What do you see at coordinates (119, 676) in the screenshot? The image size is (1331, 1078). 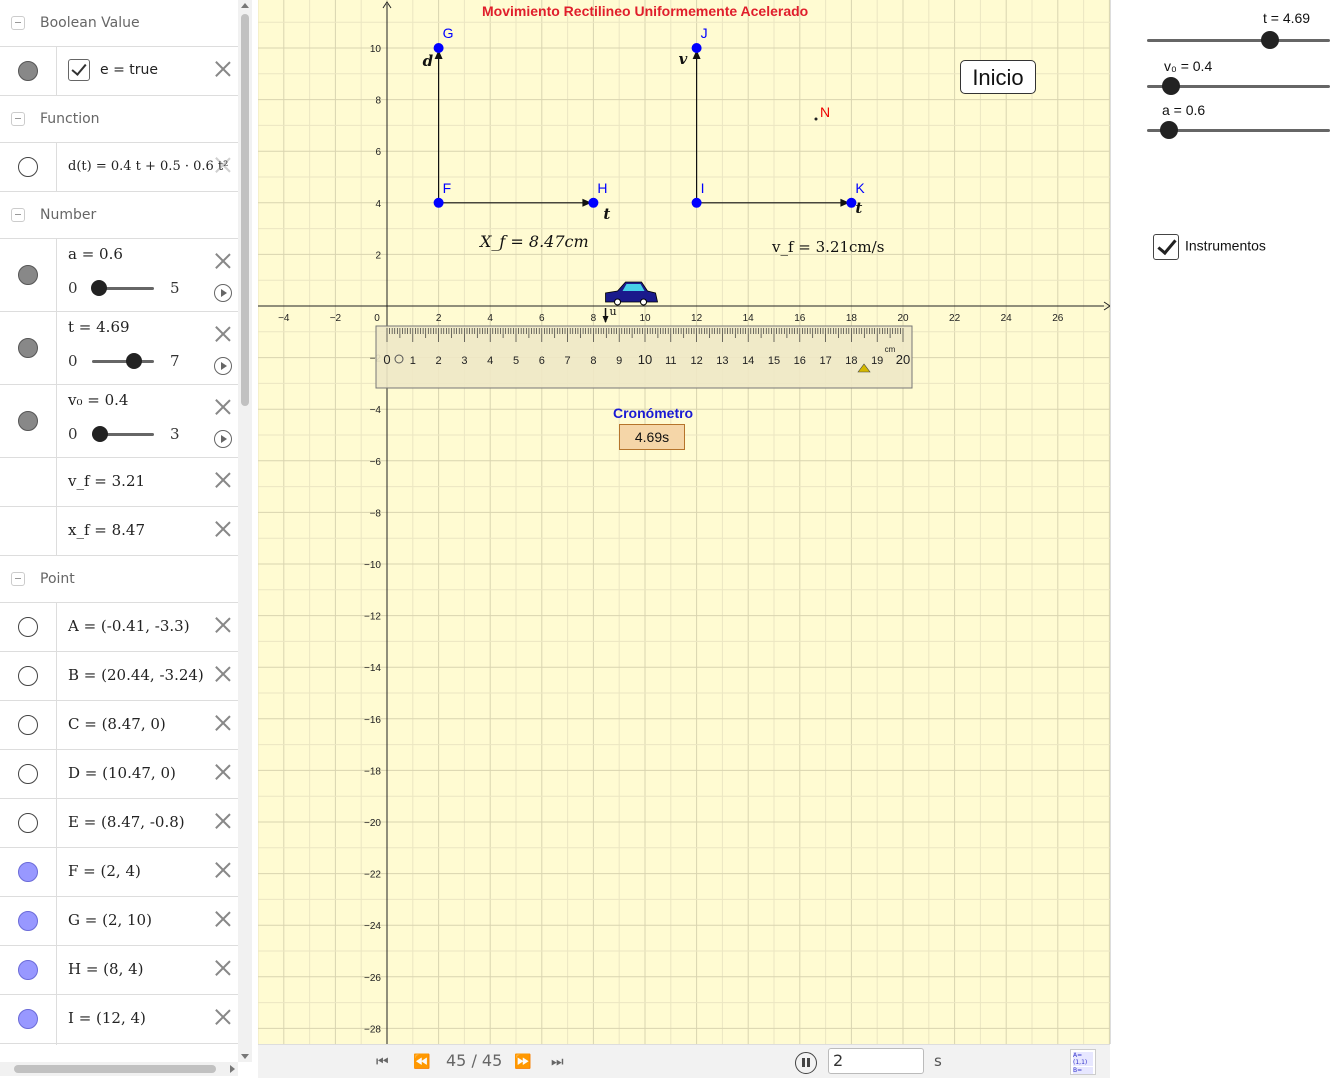 I see `point-row: B = (20.44, -3.24)` at bounding box center [119, 676].